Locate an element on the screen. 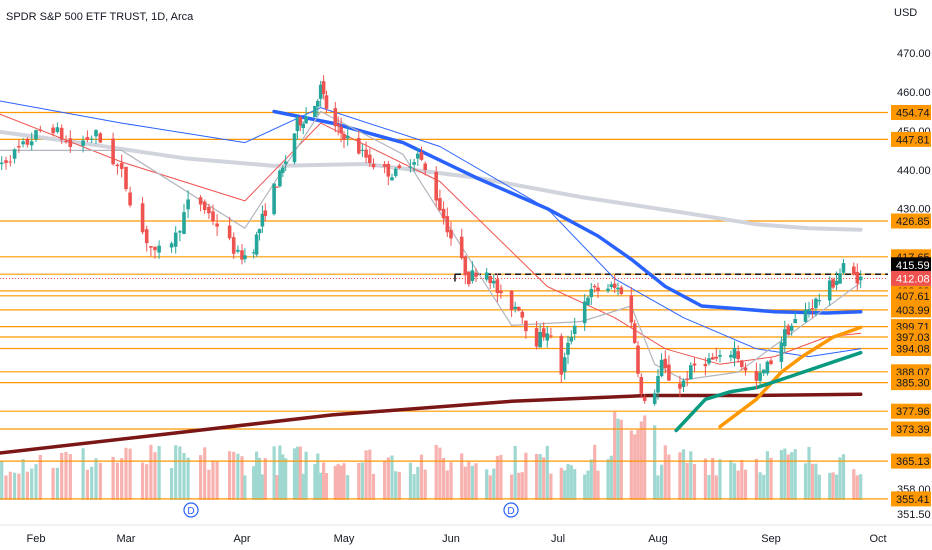 The height and width of the screenshot is (550, 932). x-tick-label: Mar is located at coordinates (126, 539).